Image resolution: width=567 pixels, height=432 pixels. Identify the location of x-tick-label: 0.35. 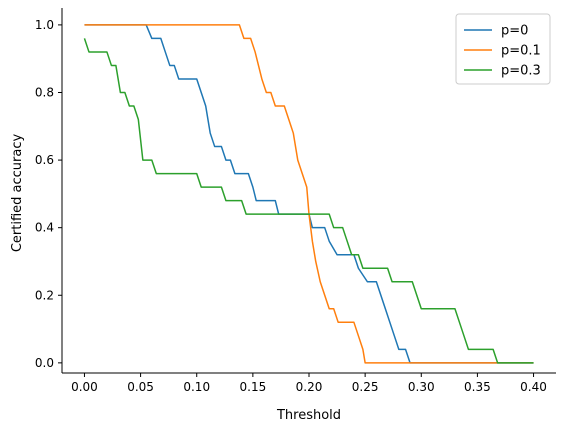
(477, 387).